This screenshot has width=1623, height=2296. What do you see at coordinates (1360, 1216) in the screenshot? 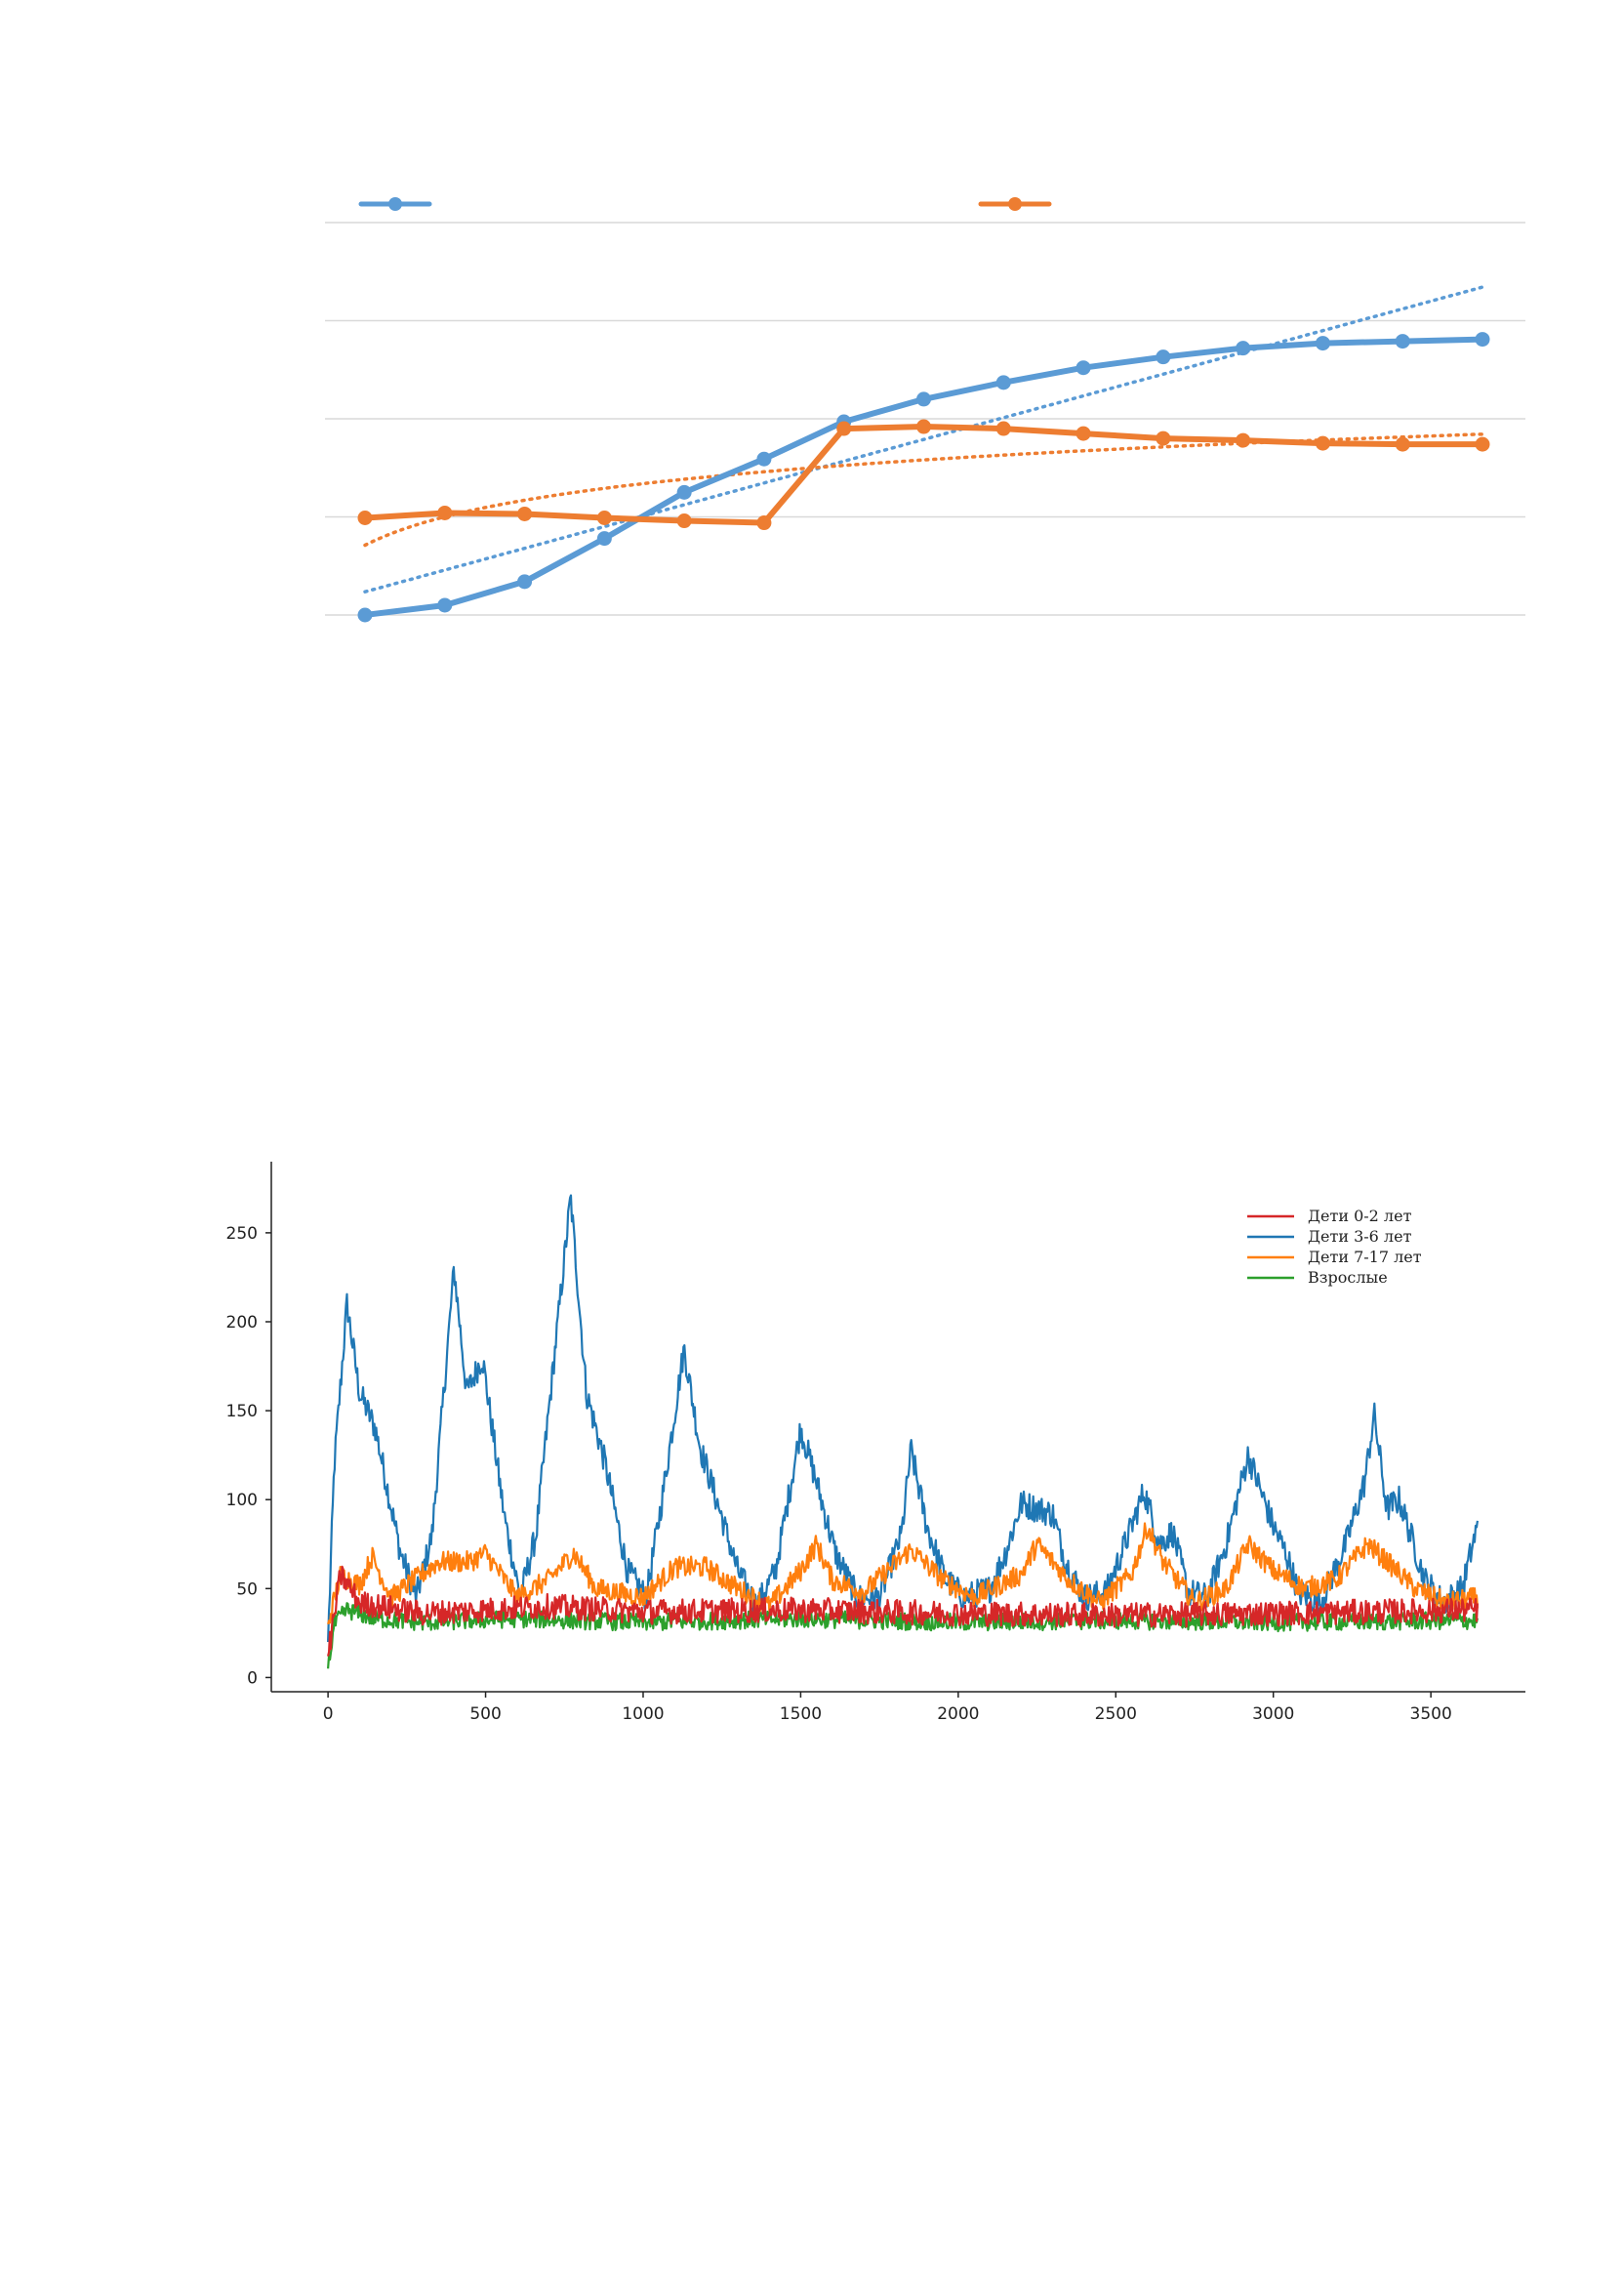
I see `legend-label: Дети 0-2 лет` at bounding box center [1360, 1216].